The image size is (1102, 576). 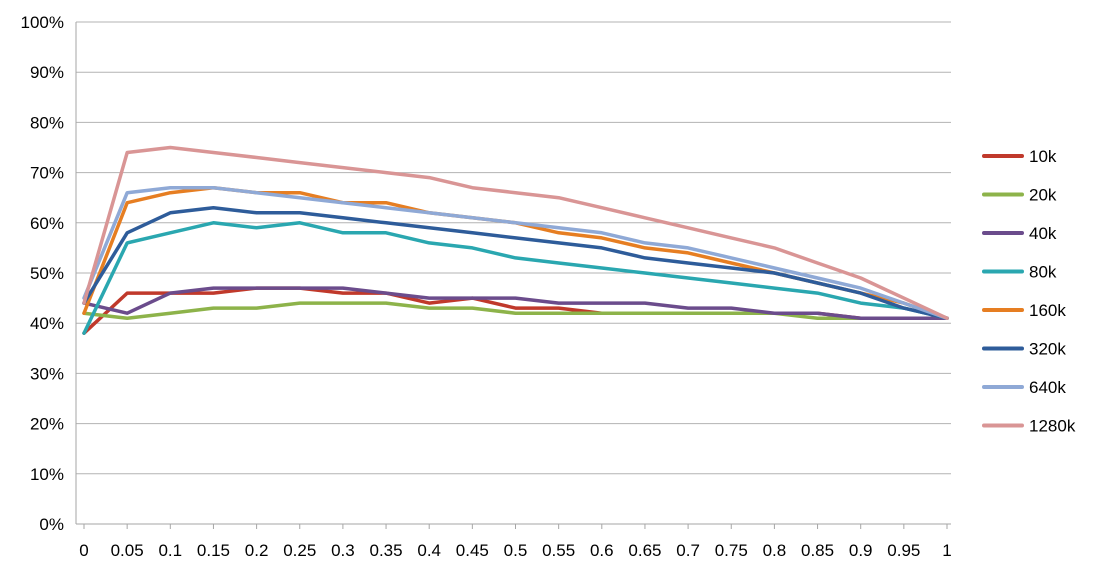 I want to click on x-tick-label: 0.45, so click(x=472, y=550).